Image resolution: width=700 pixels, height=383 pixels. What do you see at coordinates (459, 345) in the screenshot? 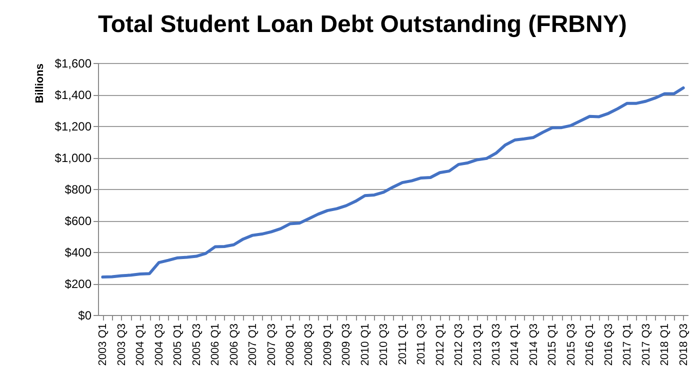
I see `x-tick-label: 2012 Q3` at bounding box center [459, 345].